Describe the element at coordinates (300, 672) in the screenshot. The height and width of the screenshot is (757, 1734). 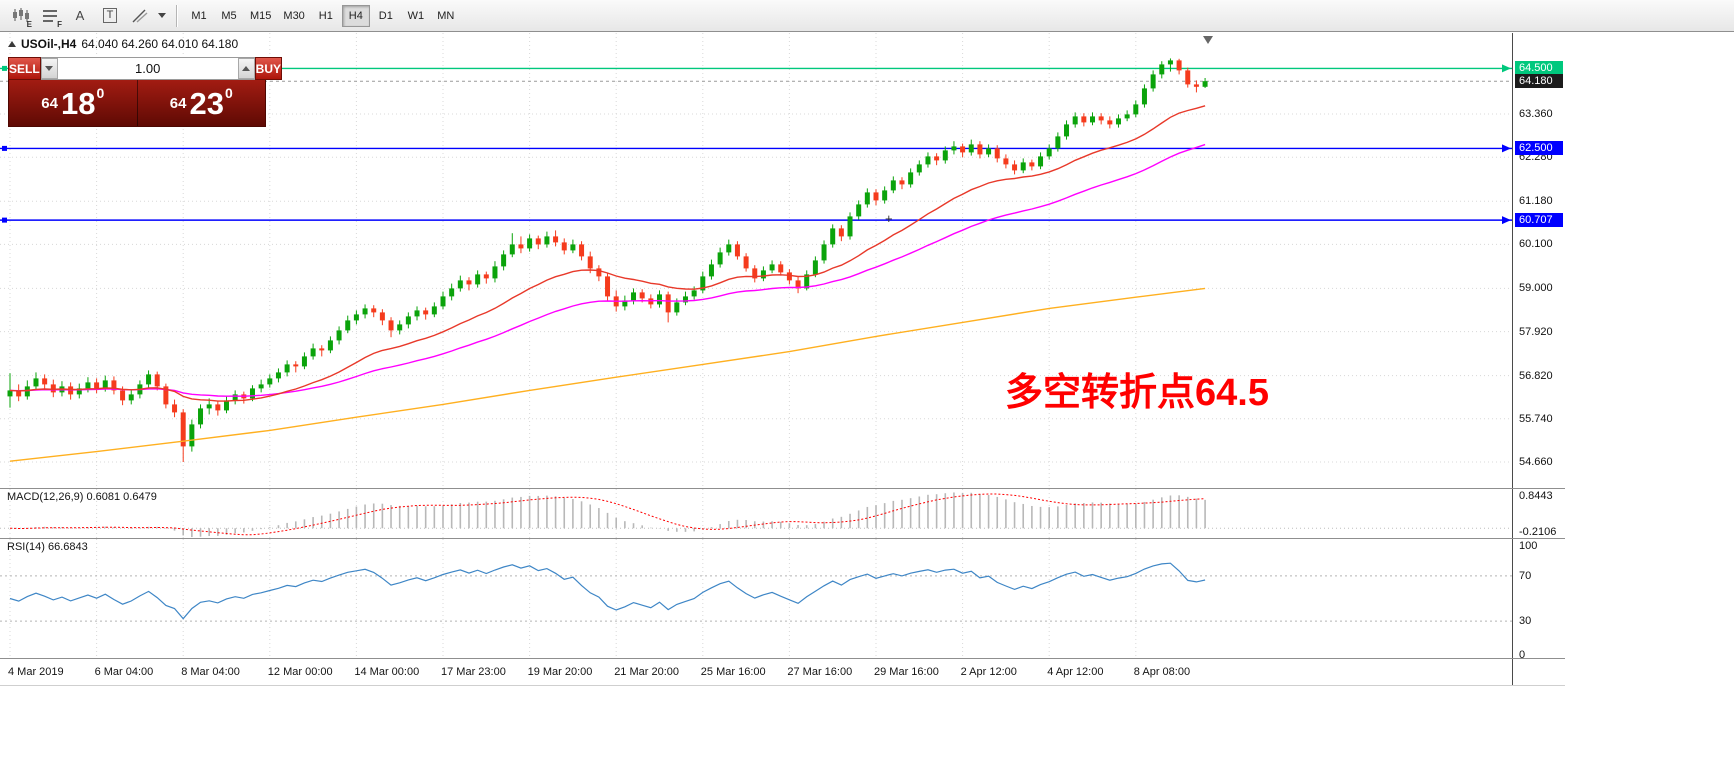
I see `time-axis-label: 12 Mar 00:00` at that location.